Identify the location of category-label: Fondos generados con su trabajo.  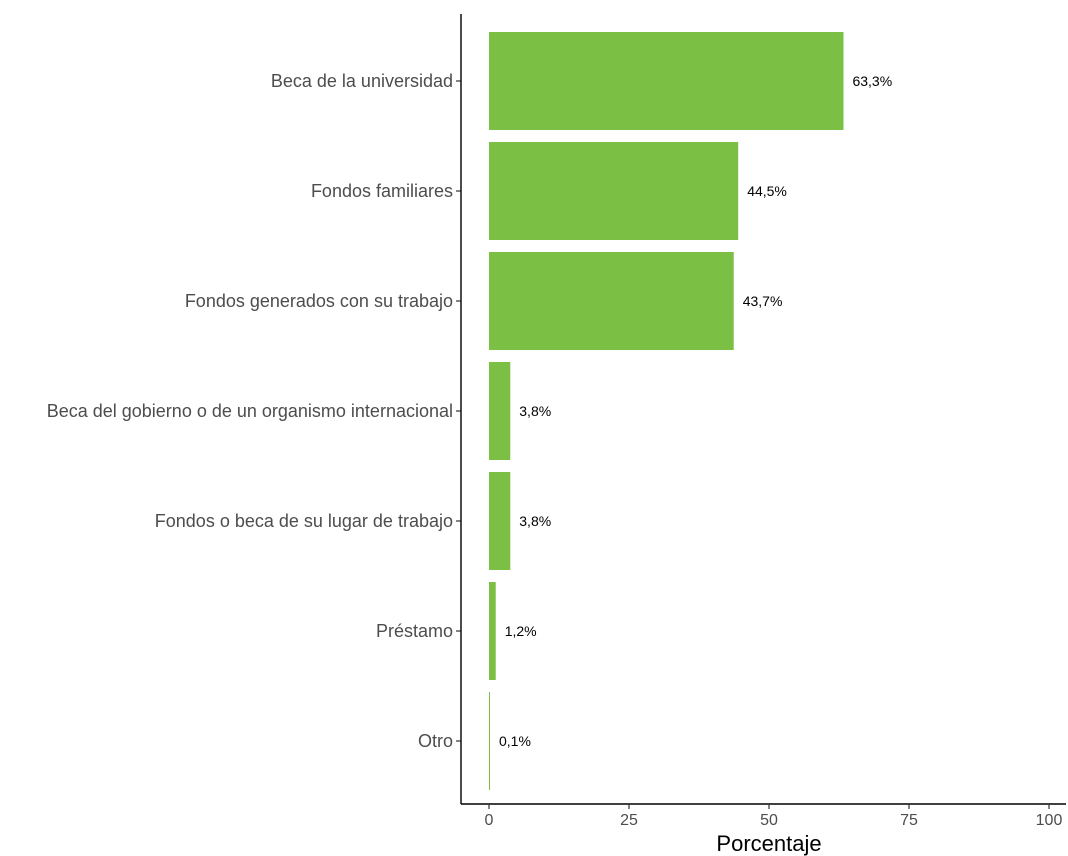
(319, 301).